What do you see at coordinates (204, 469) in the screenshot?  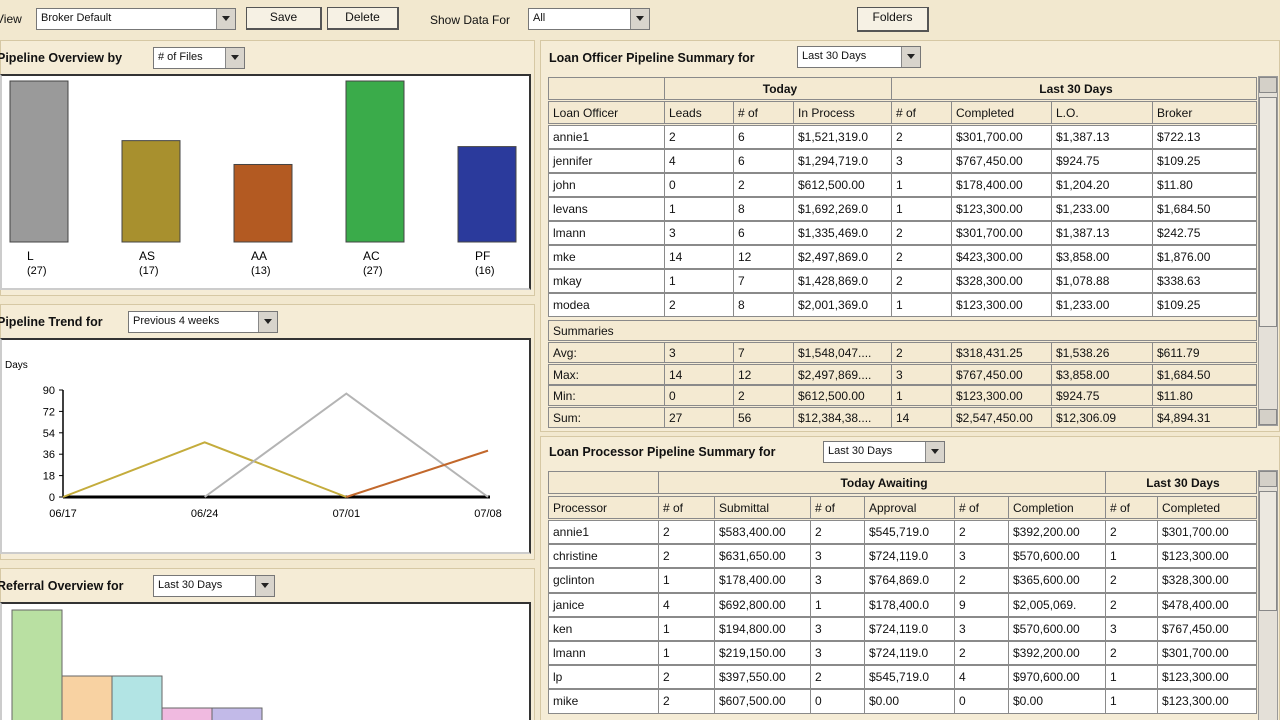 I see `trend-line` at bounding box center [204, 469].